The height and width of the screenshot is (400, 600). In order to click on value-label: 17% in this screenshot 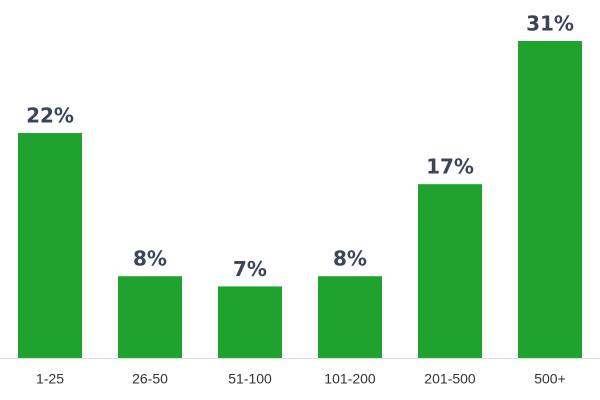, I will do `click(450, 167)`.